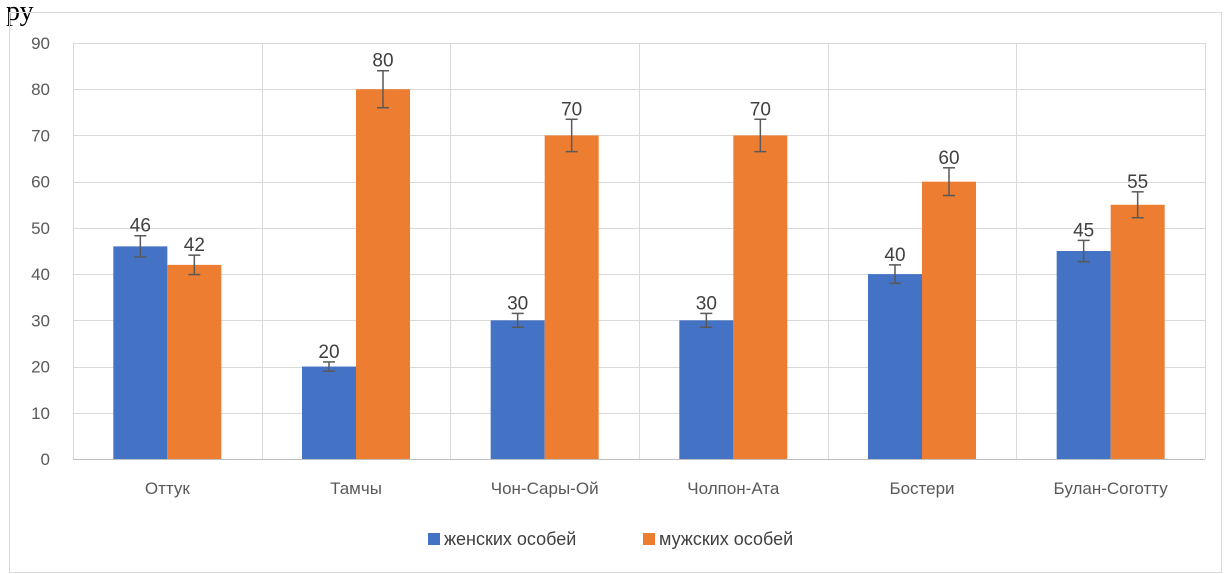 The image size is (1224, 574). What do you see at coordinates (140, 226) in the screenshot?
I see `data-label: 46` at bounding box center [140, 226].